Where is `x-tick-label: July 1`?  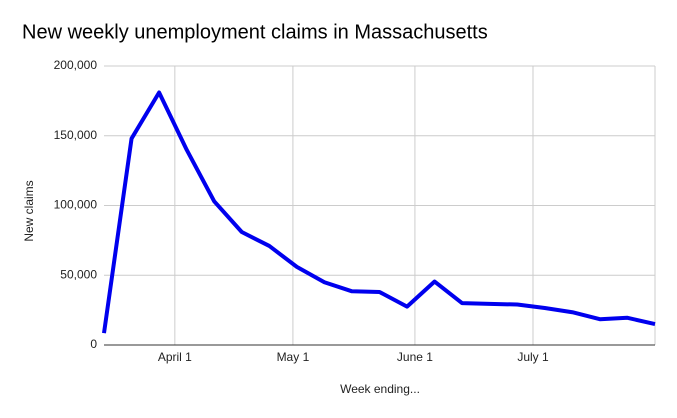 x-tick-label: July 1 is located at coordinates (533, 357).